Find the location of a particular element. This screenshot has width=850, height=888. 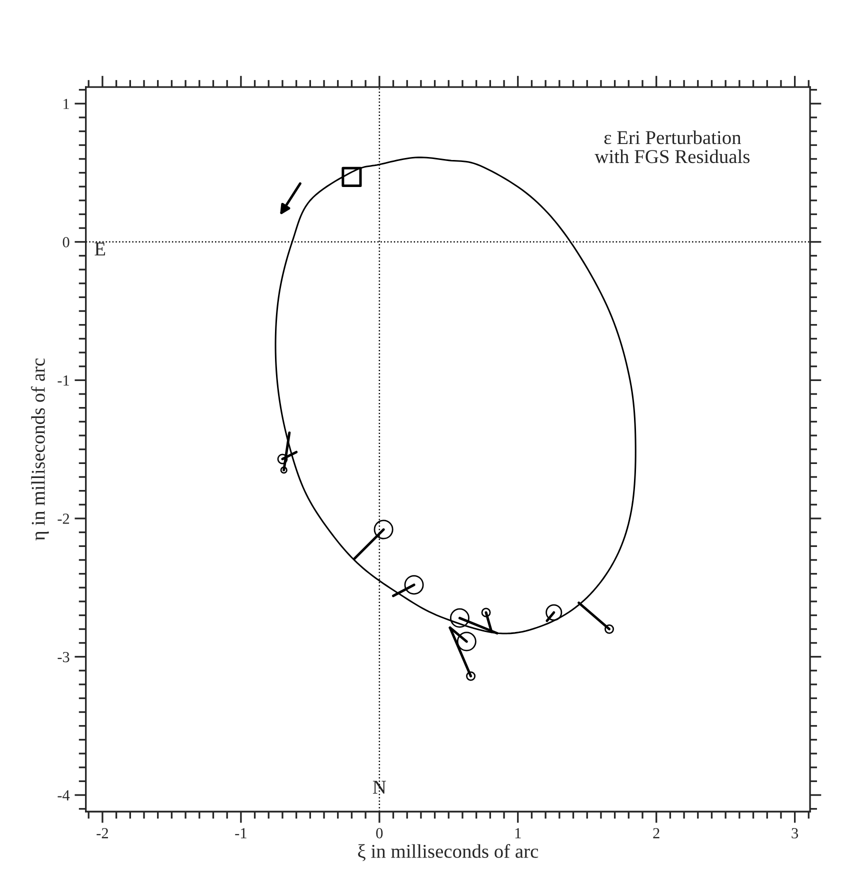

y-tick-label: -3 is located at coordinates (64, 657).